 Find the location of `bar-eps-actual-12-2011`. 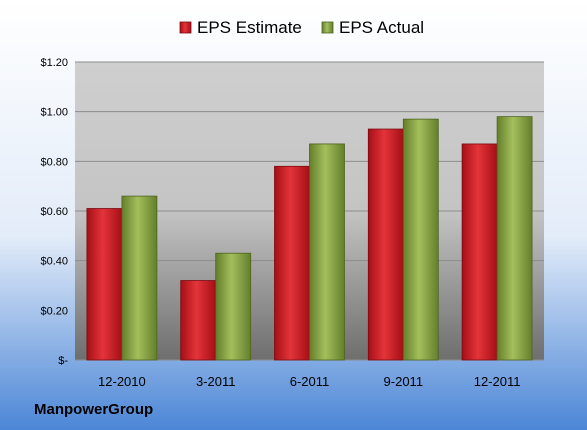

bar-eps-actual-12-2011 is located at coordinates (514, 238).